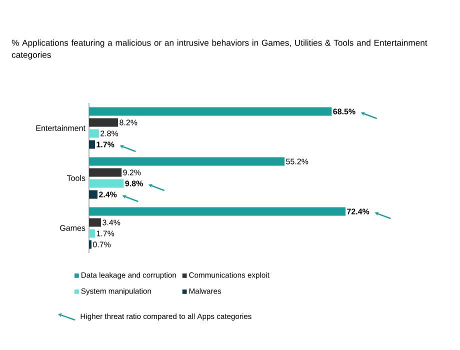 The width and height of the screenshot is (460, 350). Describe the element at coordinates (111, 223) in the screenshot. I see `data-label: 3.4%` at that location.